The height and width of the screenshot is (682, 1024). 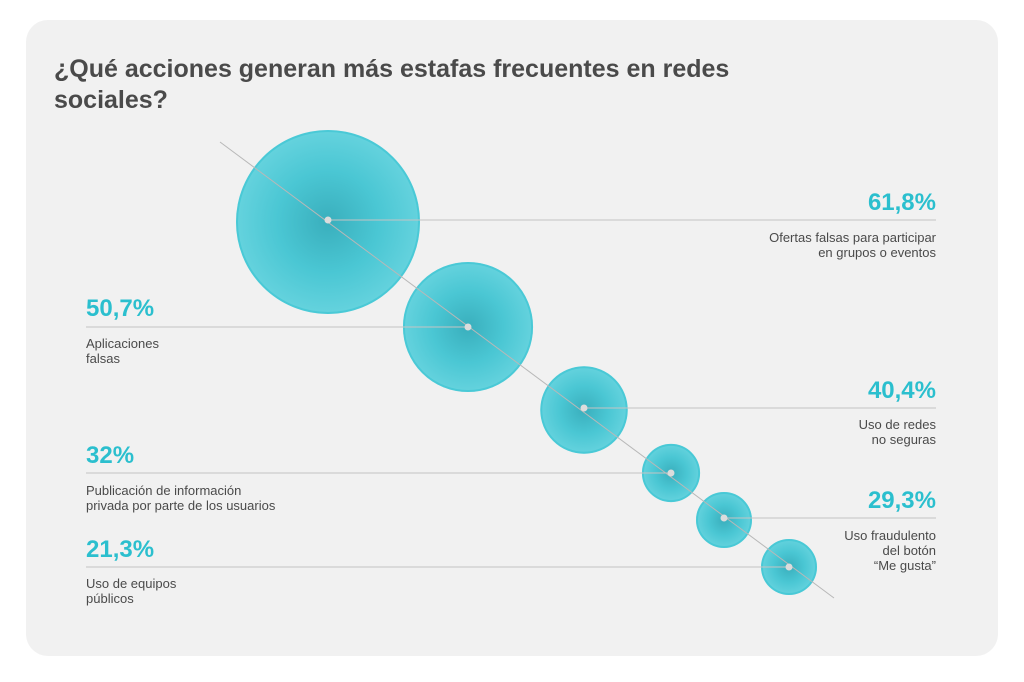 I want to click on category-label-line: públicos, so click(x=110, y=598).